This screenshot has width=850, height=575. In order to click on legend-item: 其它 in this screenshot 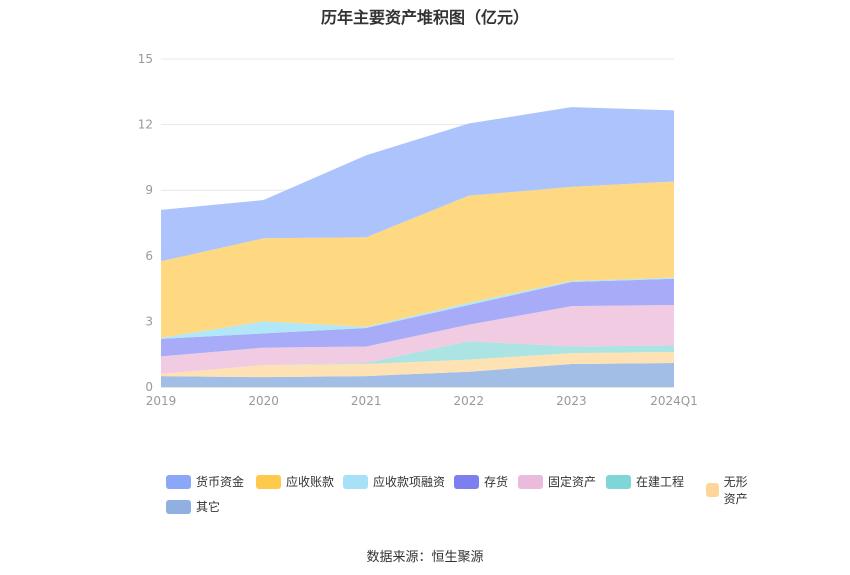, I will do `click(193, 506)`.